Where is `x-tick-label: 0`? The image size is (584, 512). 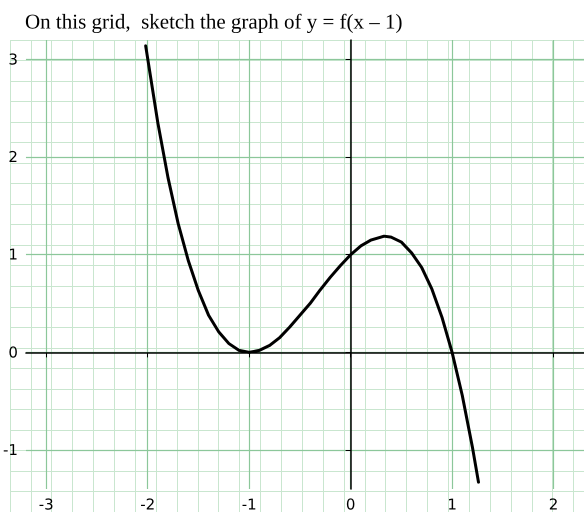
x-tick-label: 0 is located at coordinates (351, 504).